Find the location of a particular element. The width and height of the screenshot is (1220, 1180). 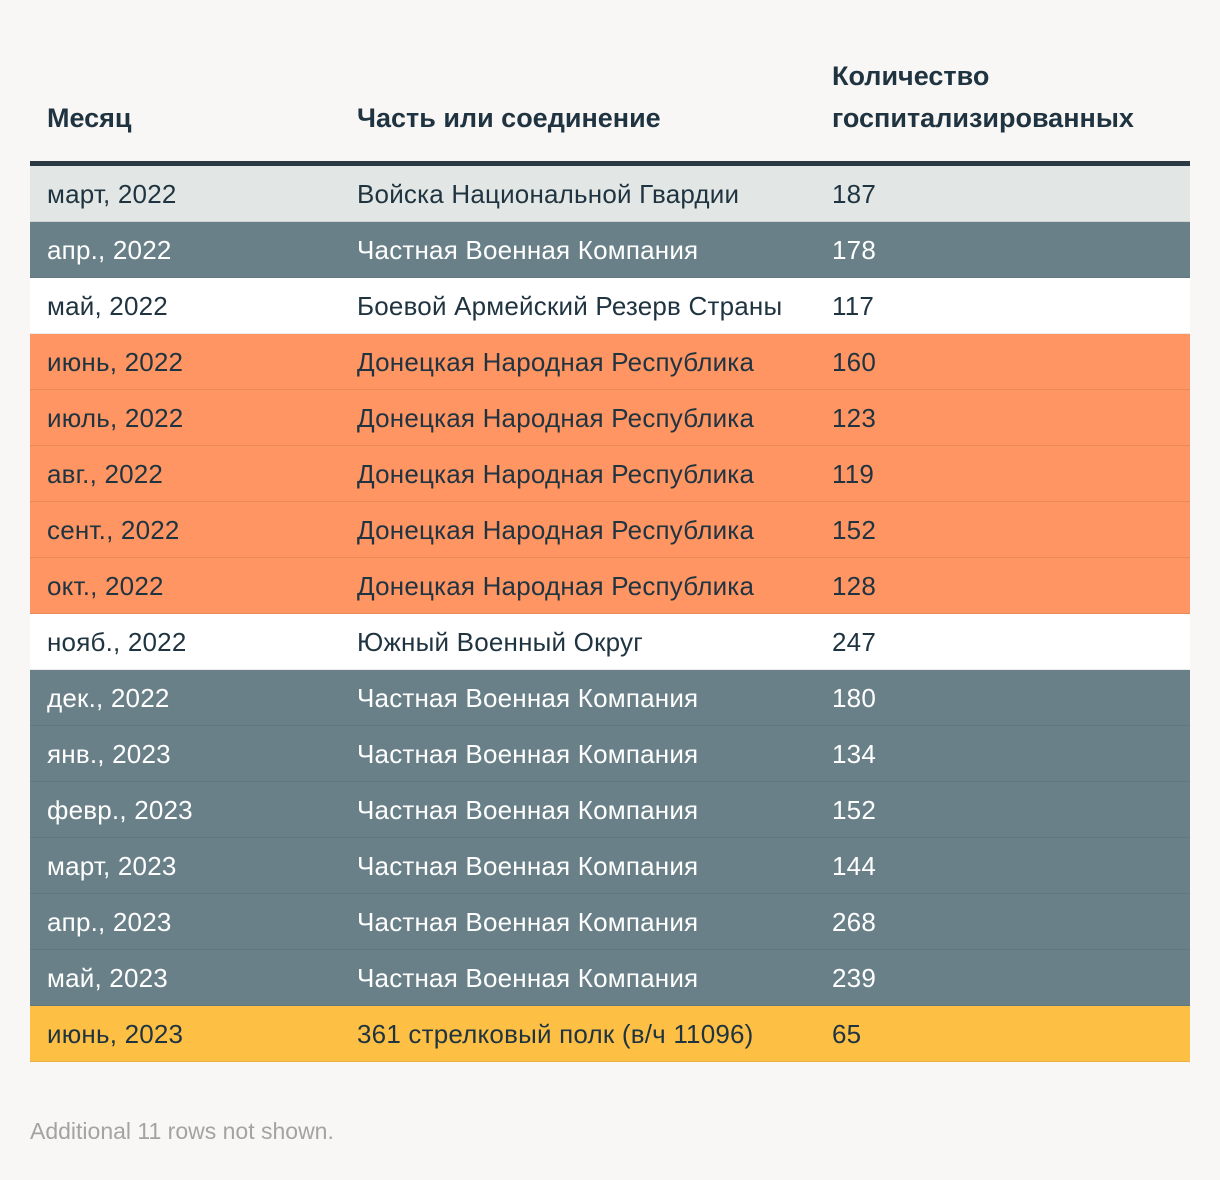

table-row: май, 2023 Частная Военная Компания 239 is located at coordinates (610, 978).